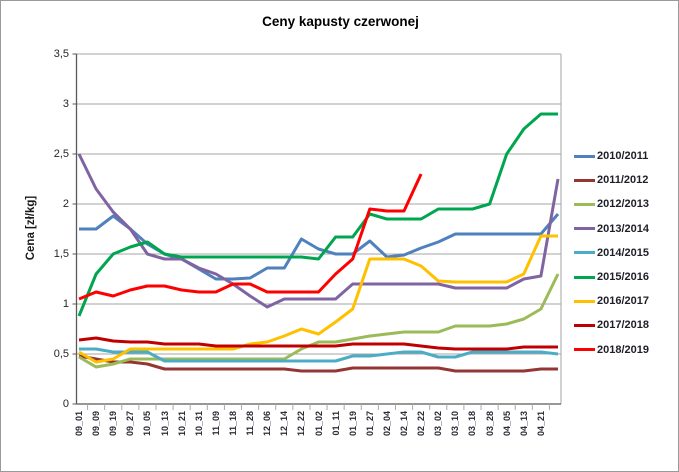  I want to click on legend-item-2012-2013: 2012/2013, so click(611, 204).